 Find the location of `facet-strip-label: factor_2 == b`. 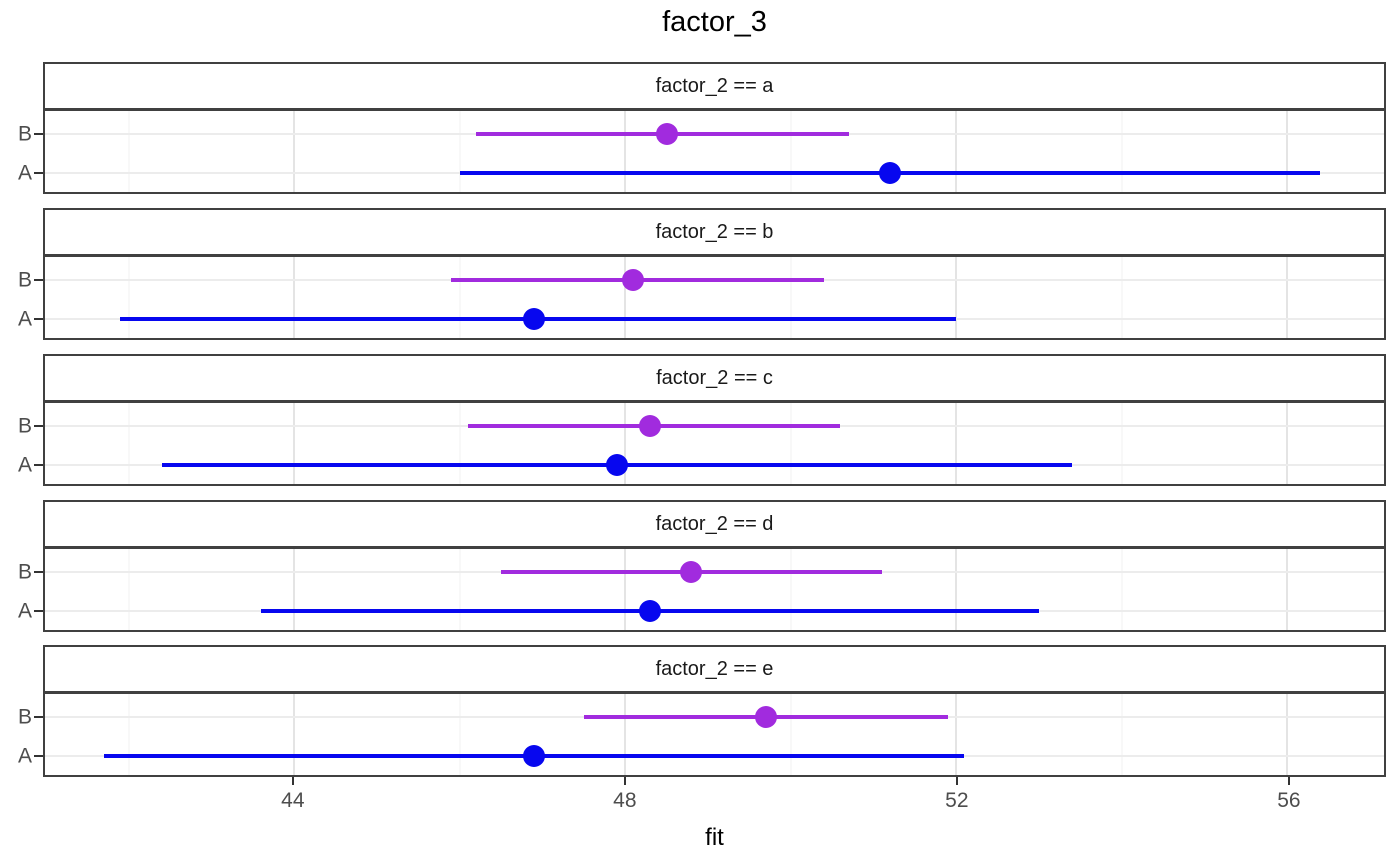

facet-strip-label: factor_2 == b is located at coordinates (714, 231).